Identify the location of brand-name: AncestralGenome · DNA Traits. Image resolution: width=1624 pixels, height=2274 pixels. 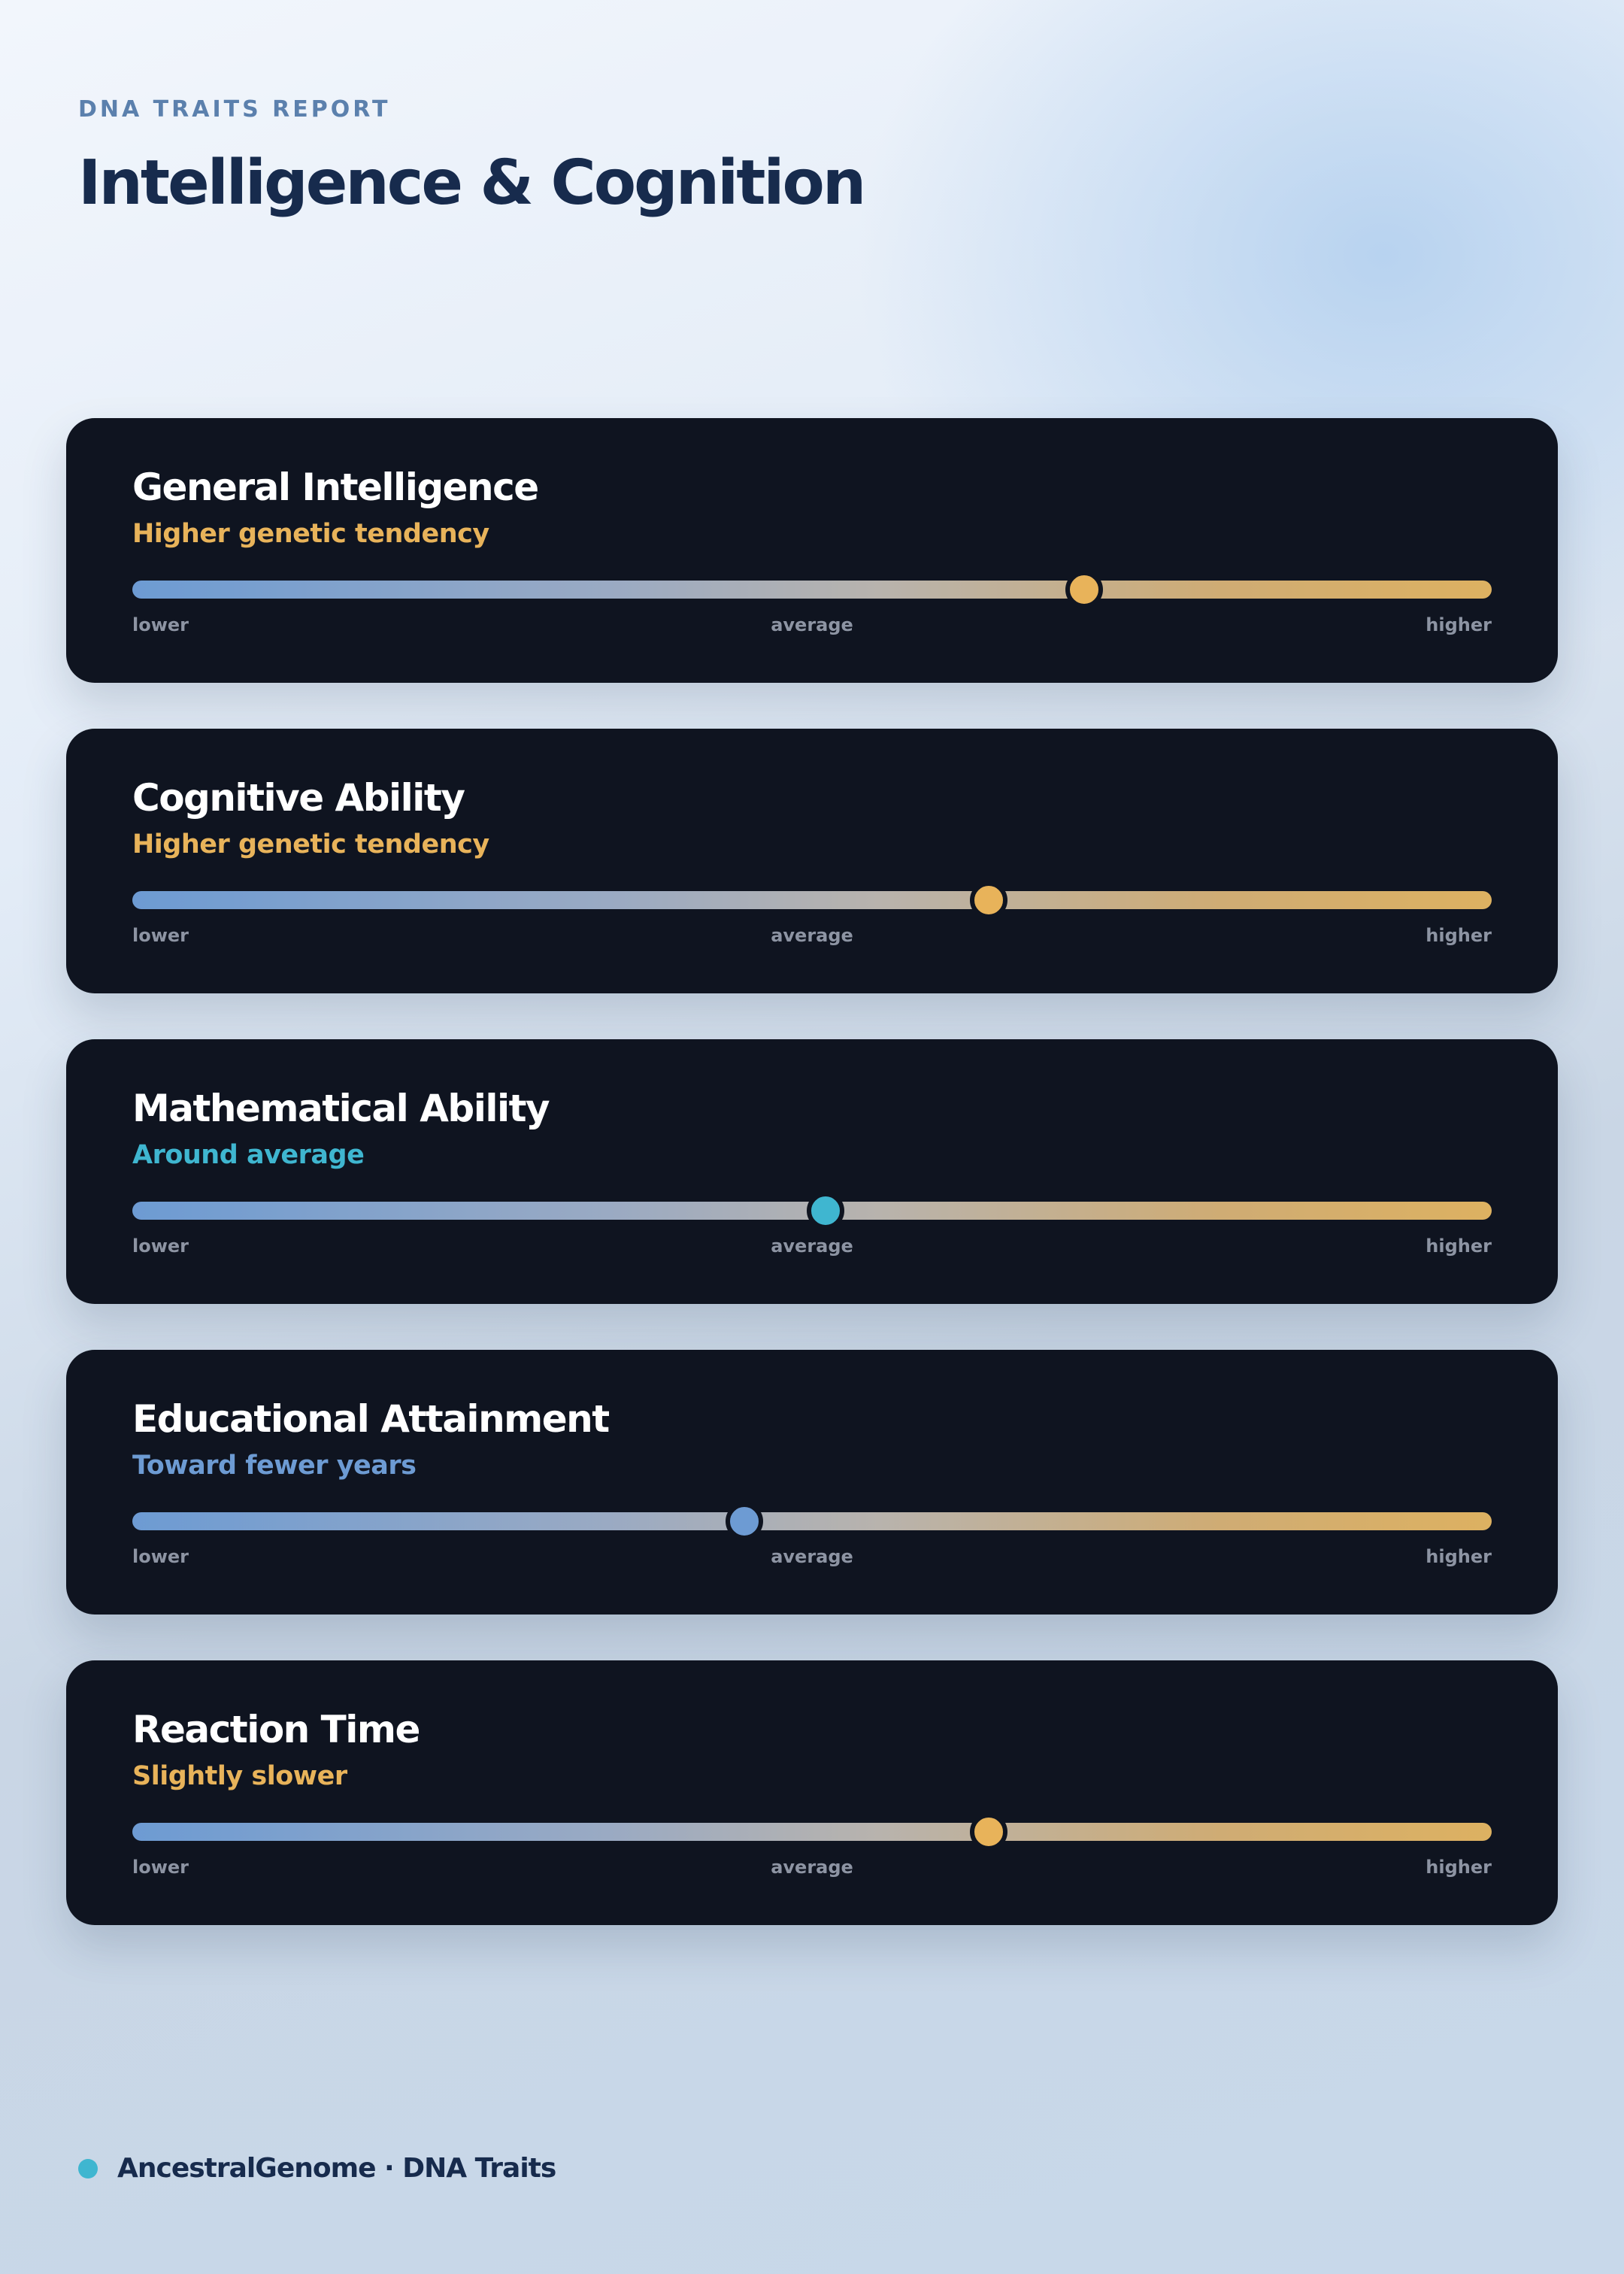
(336, 2168).